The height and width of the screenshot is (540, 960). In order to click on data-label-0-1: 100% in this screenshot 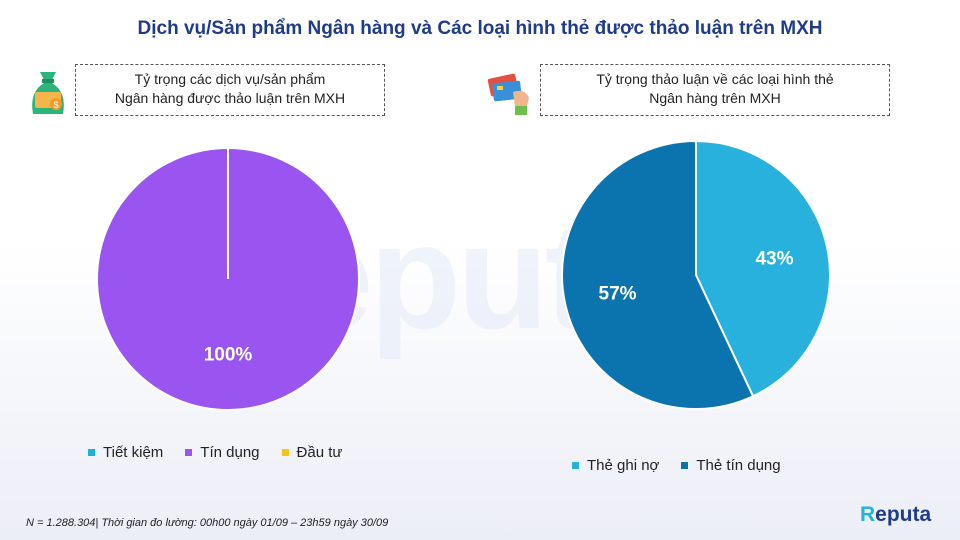, I will do `click(228, 355)`.